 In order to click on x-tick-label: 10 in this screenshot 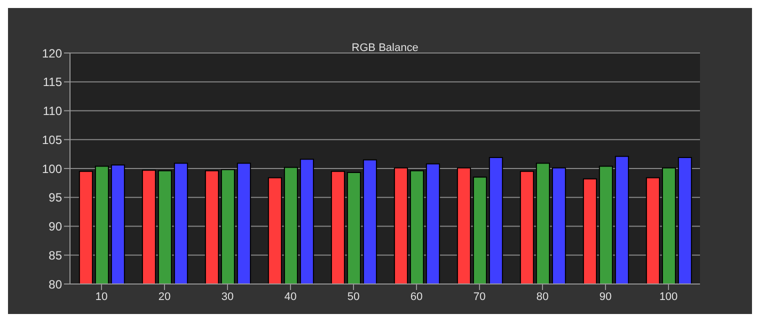, I will do `click(101, 296)`.